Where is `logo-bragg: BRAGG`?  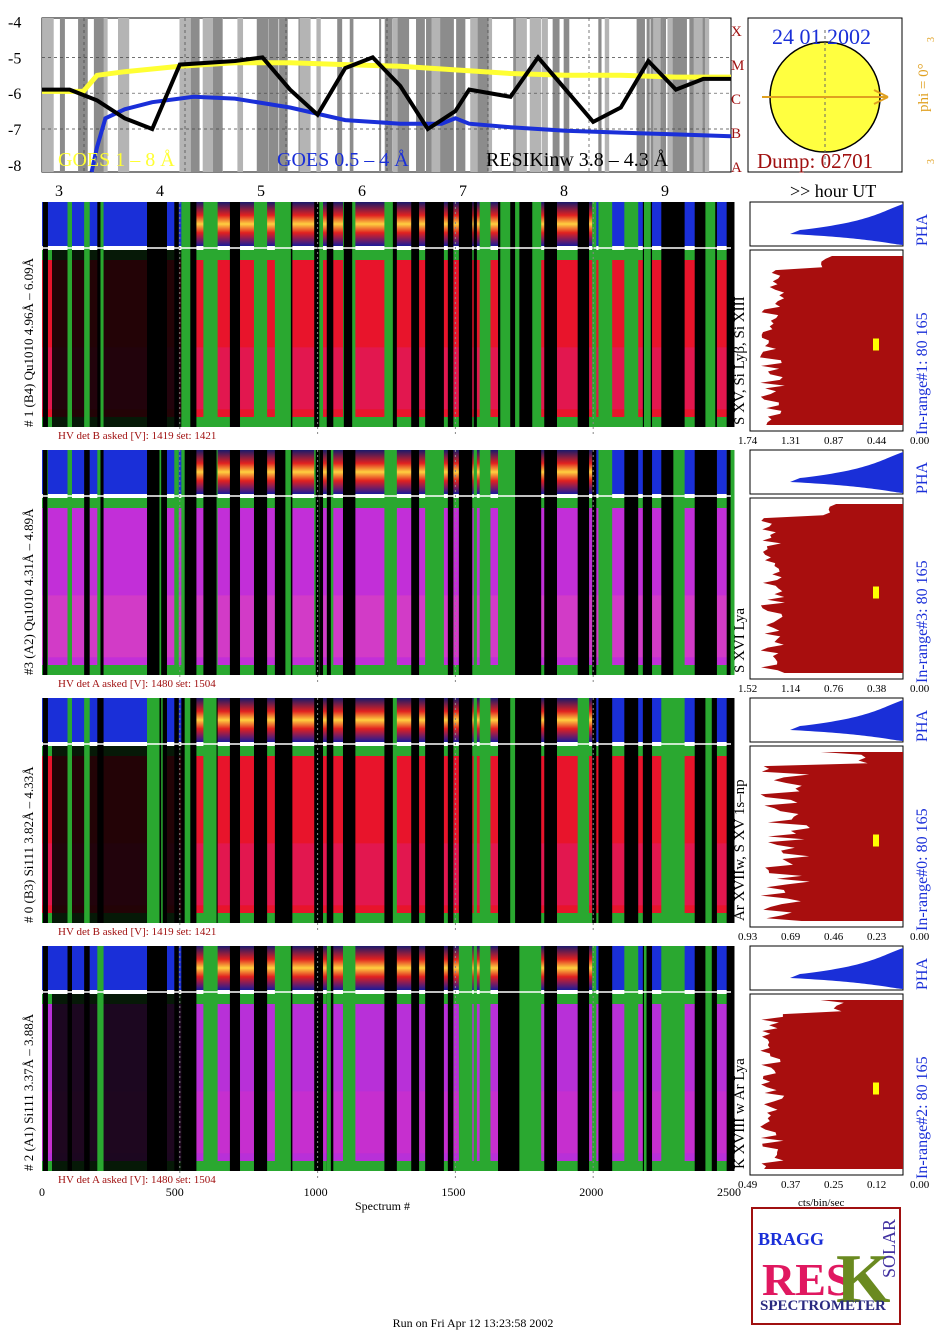 logo-bragg: BRAGG is located at coordinates (791, 1239).